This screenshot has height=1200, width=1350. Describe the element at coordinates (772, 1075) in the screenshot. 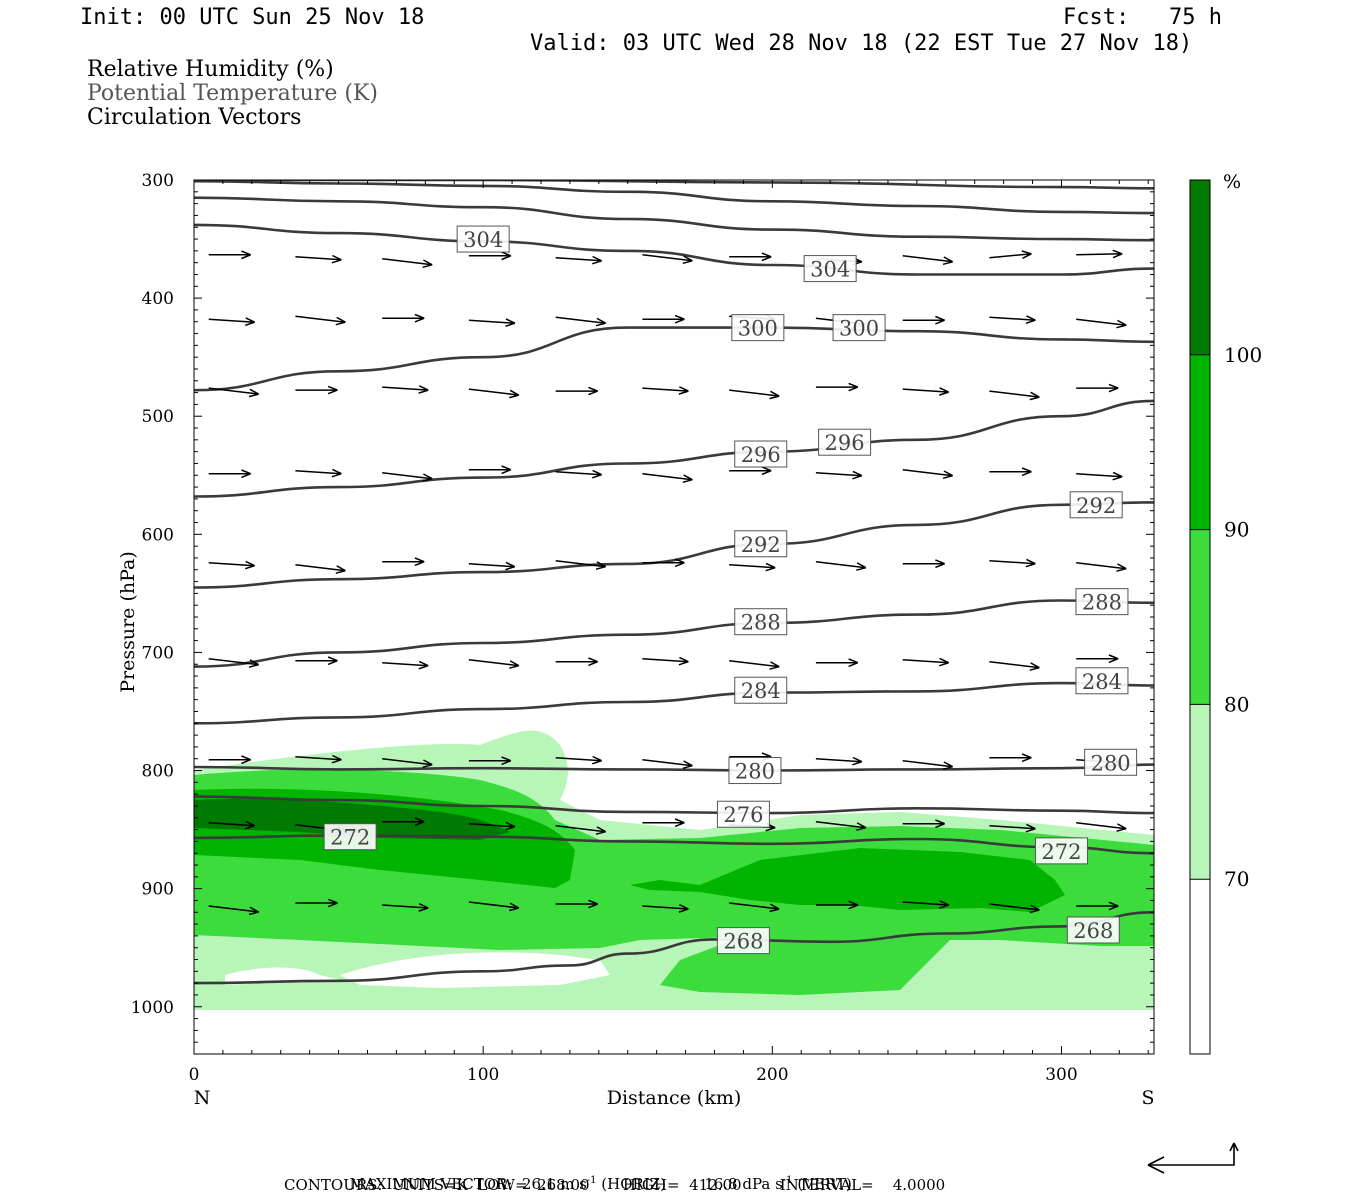

I see `x-tick-label-200: 200` at that location.